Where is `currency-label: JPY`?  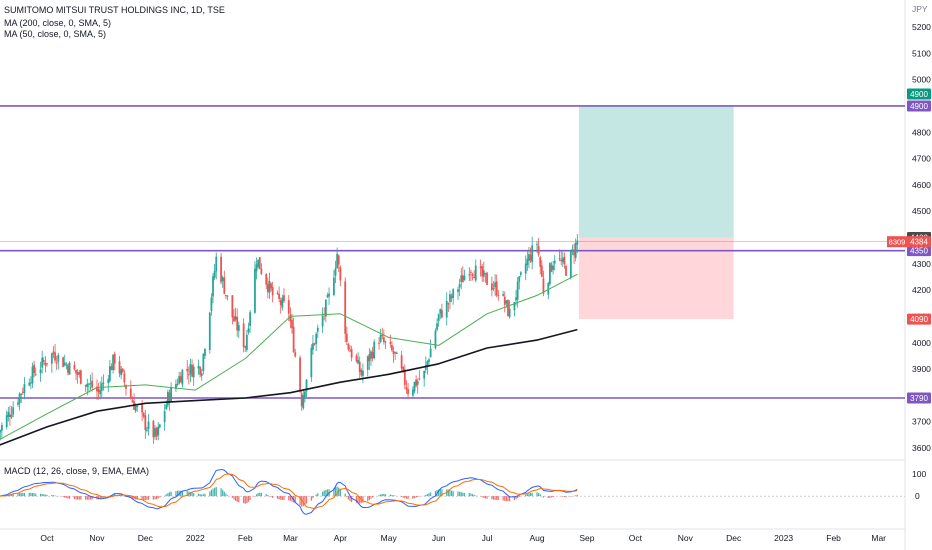 currency-label: JPY is located at coordinates (920, 9).